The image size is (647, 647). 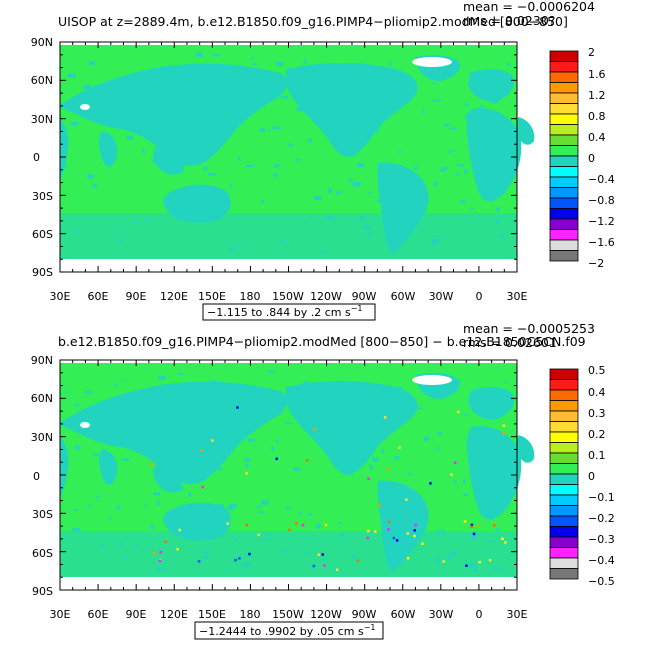 What do you see at coordinates (601, 221) in the screenshot?
I see `panel-1-cb-label: −1.2` at bounding box center [601, 221].